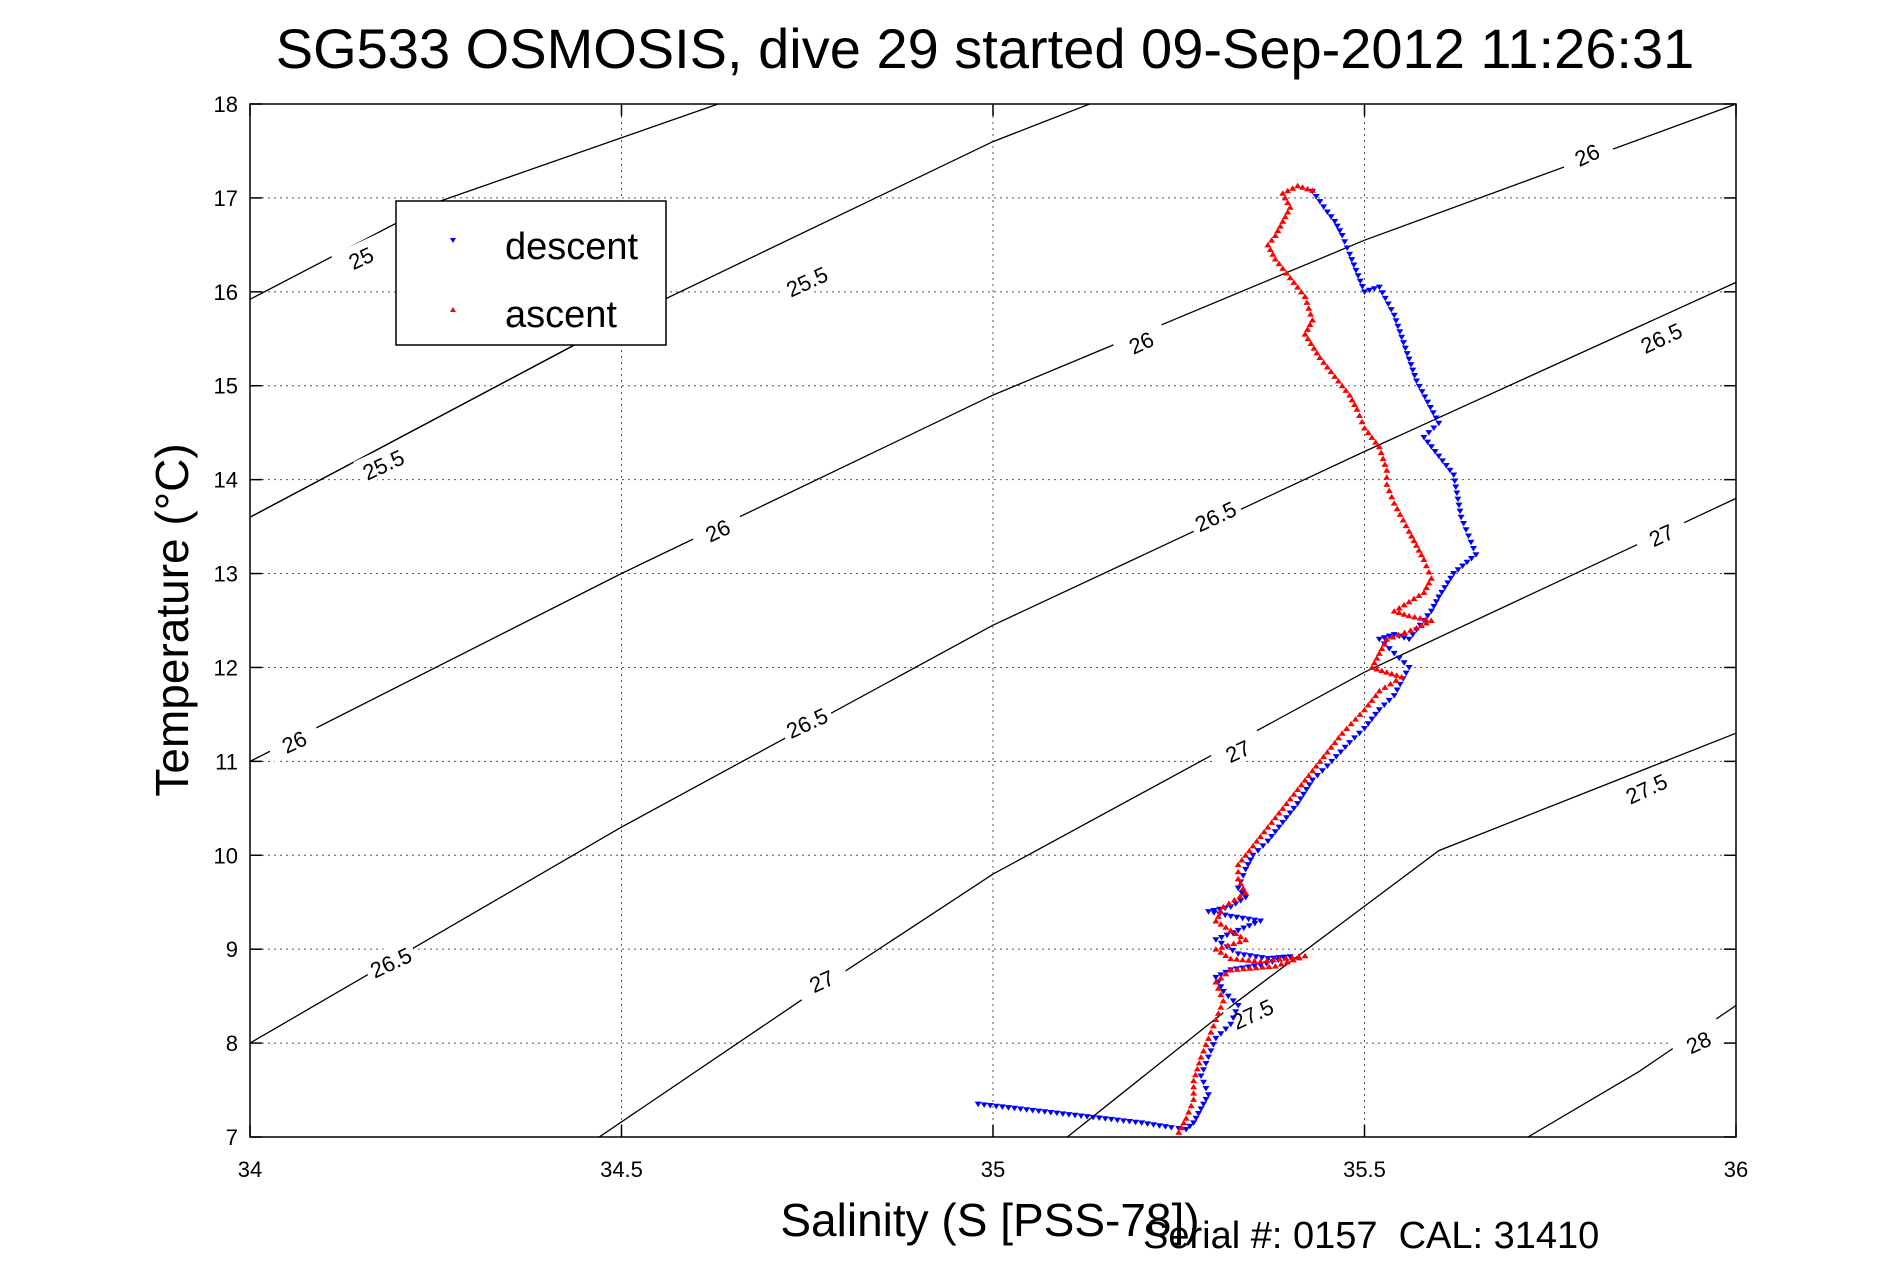  What do you see at coordinates (1736, 1169) in the screenshot?
I see `x-tick-label: 36` at bounding box center [1736, 1169].